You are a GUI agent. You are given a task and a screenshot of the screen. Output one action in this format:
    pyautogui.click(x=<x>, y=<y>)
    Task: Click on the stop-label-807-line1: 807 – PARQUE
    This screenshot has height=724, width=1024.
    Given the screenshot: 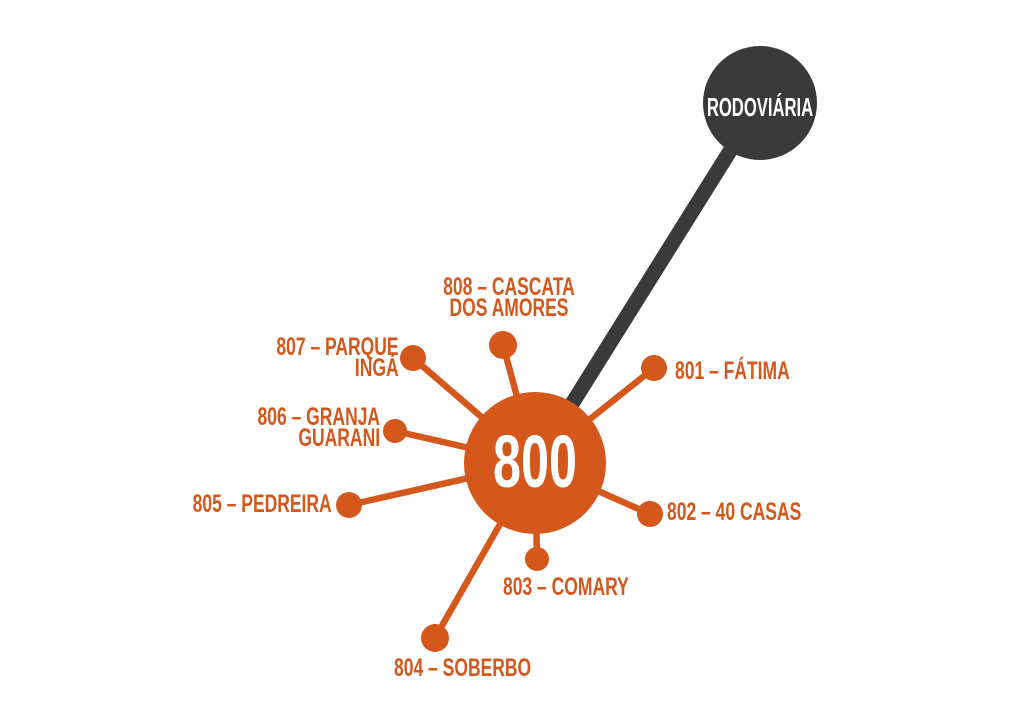 What is the action you would take?
    pyautogui.click(x=337, y=347)
    